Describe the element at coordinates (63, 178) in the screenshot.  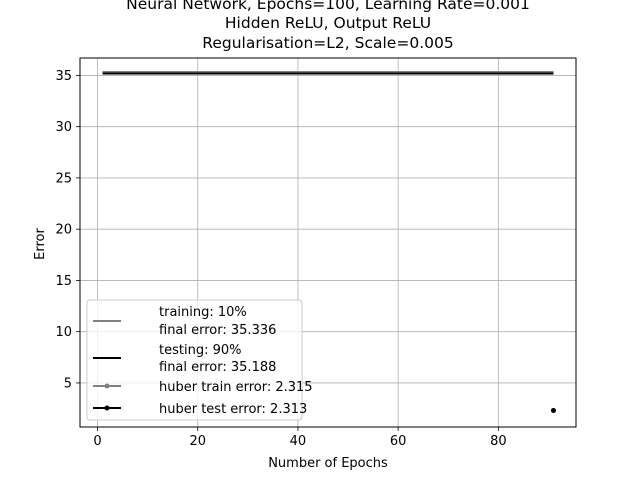
I see `y-tick-label: 25` at that location.